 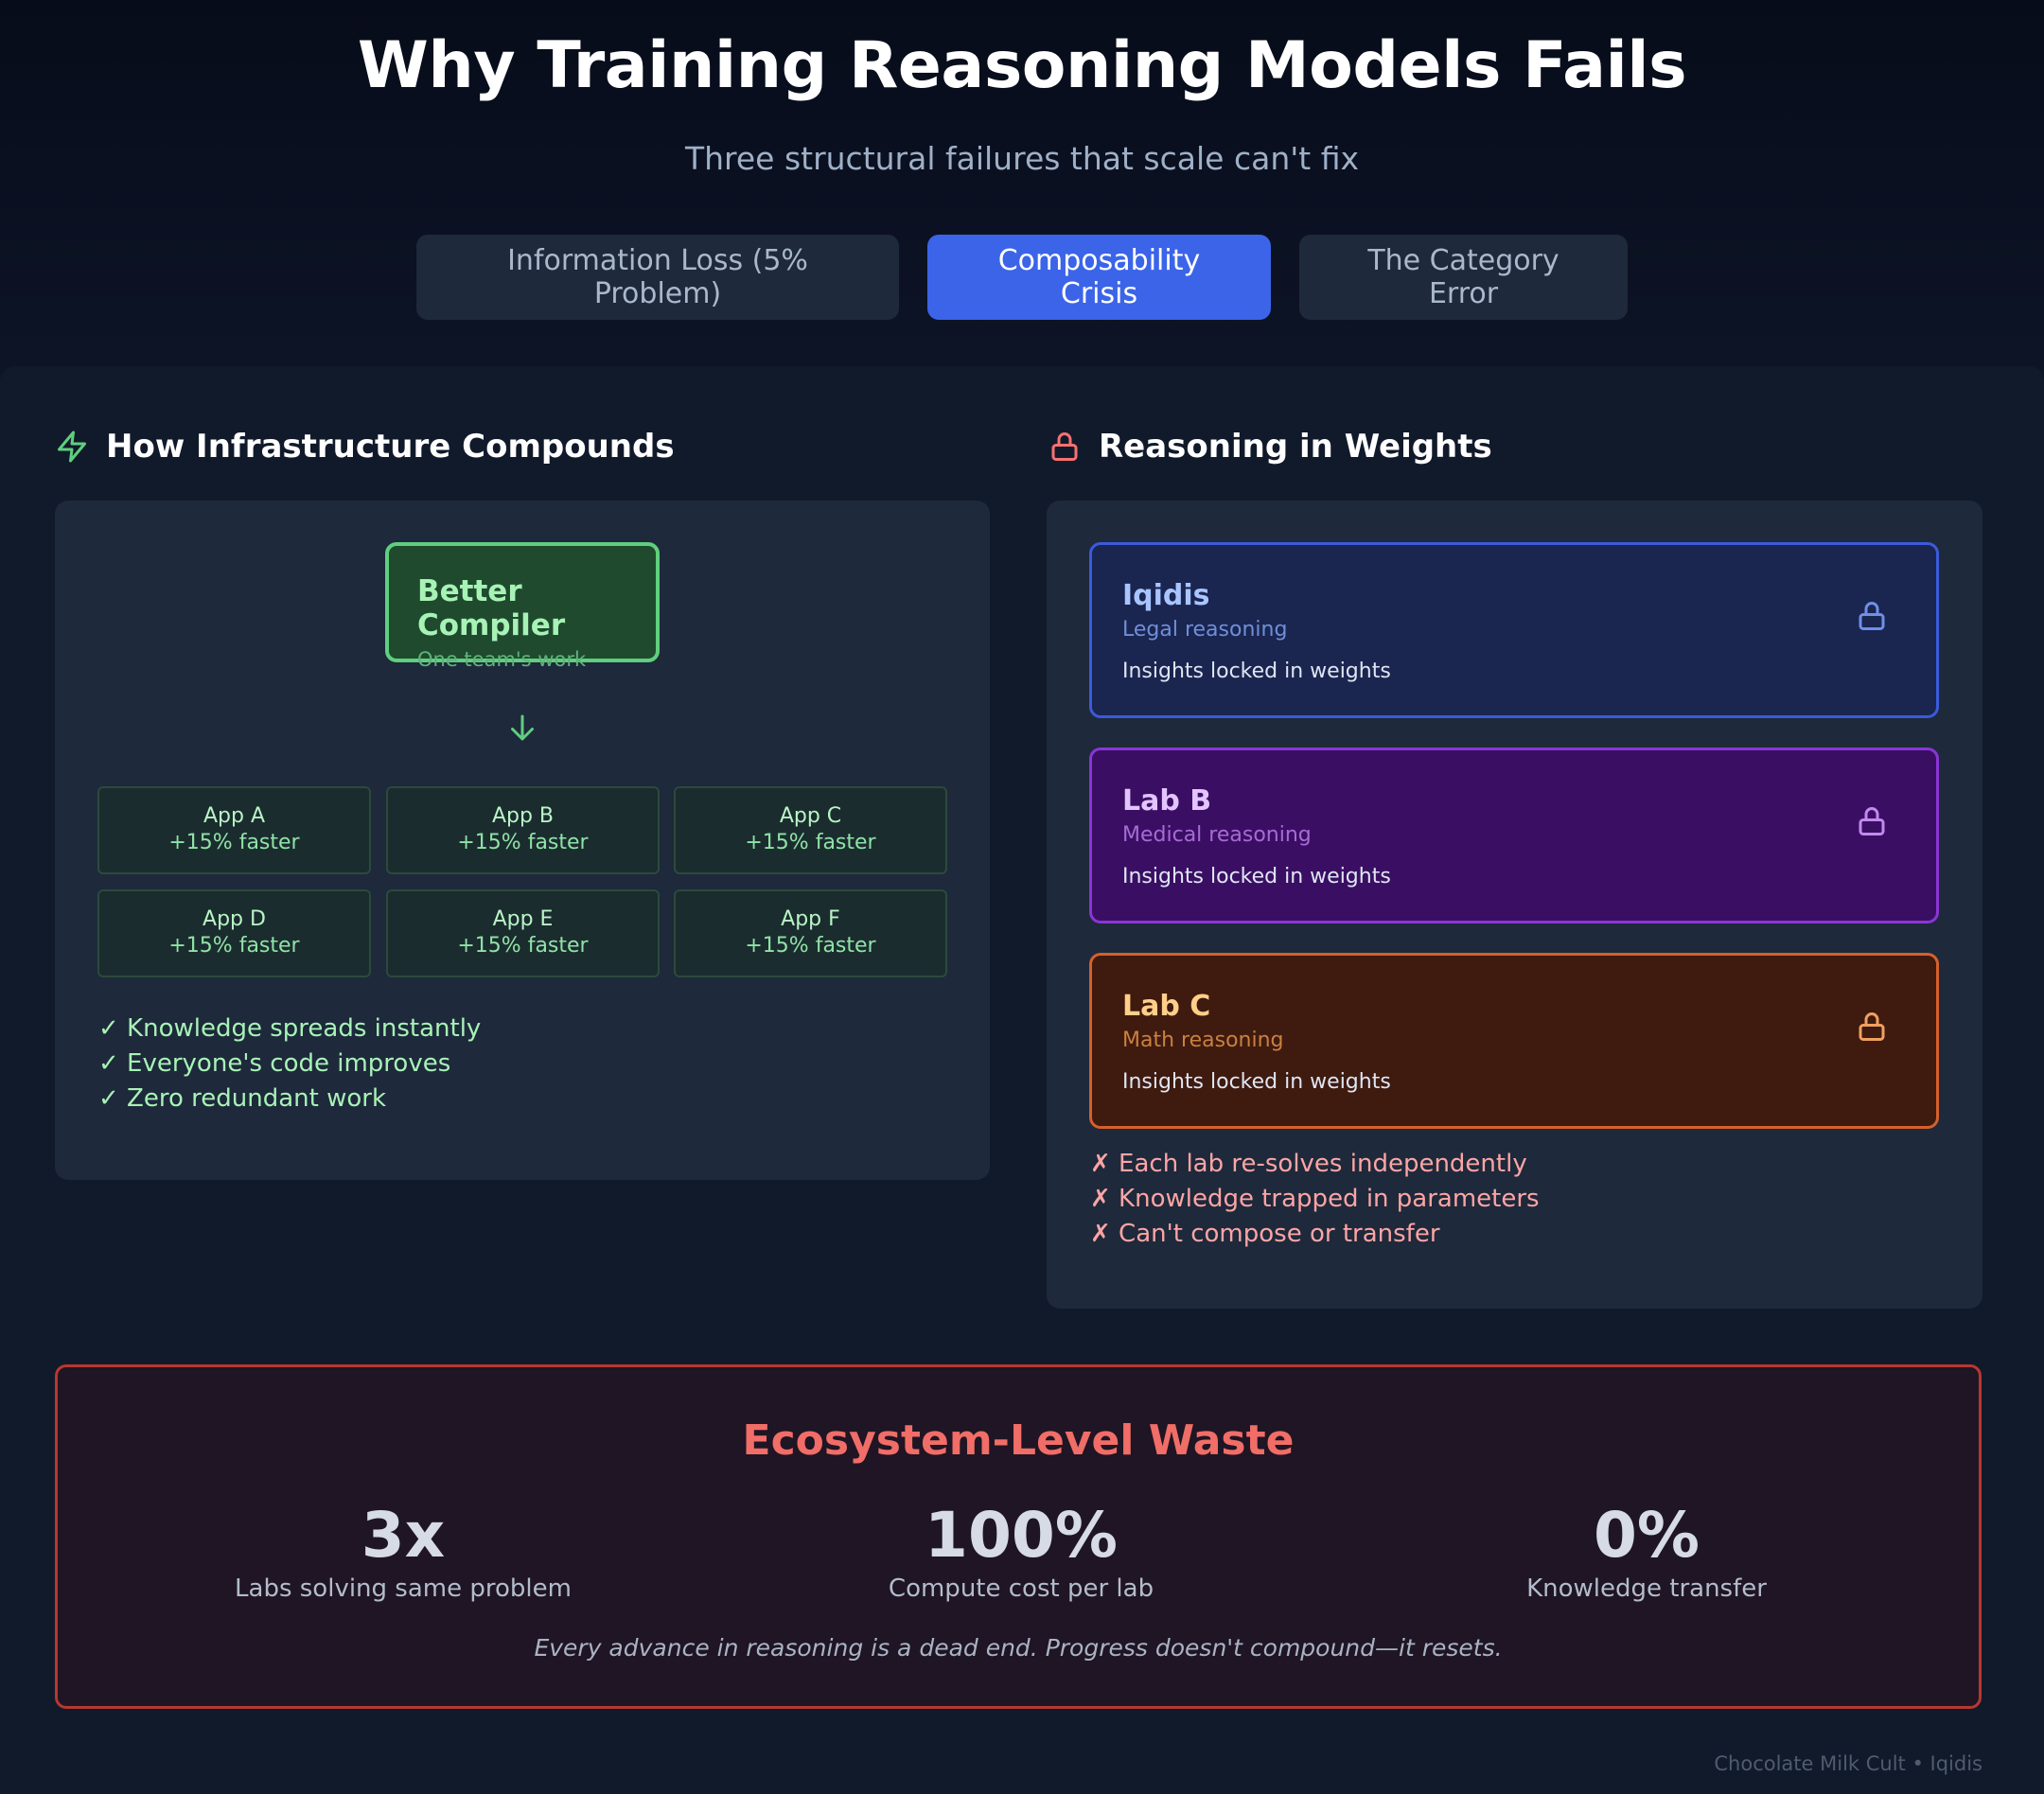 What do you see at coordinates (1205, 630) in the screenshot?
I see `lab-type: Legal reasoning` at bounding box center [1205, 630].